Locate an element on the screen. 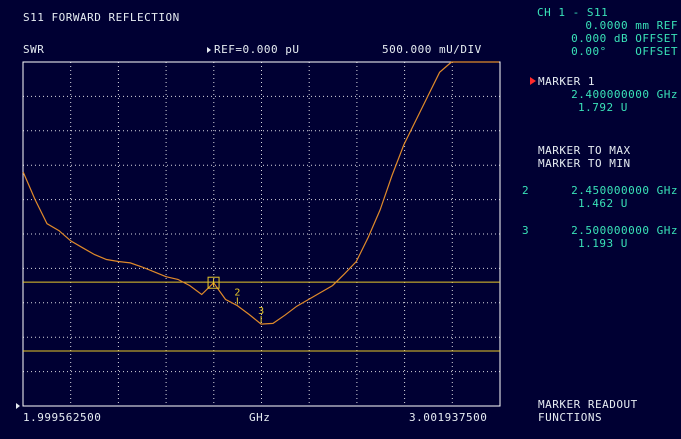  menu-marker-readout: MARKER READOUT is located at coordinates (588, 404).